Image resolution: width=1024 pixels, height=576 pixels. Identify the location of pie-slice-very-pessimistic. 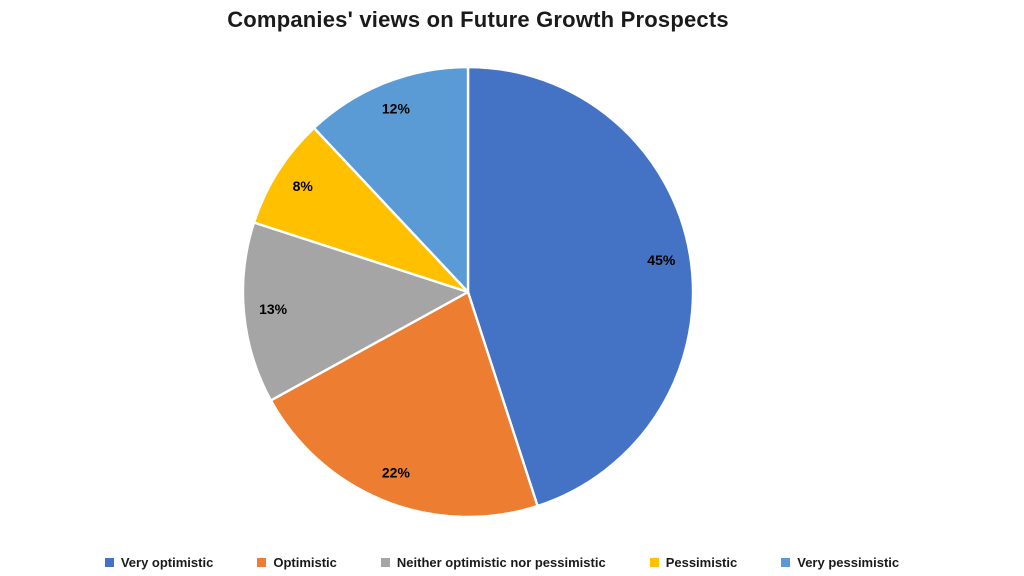
(391, 179).